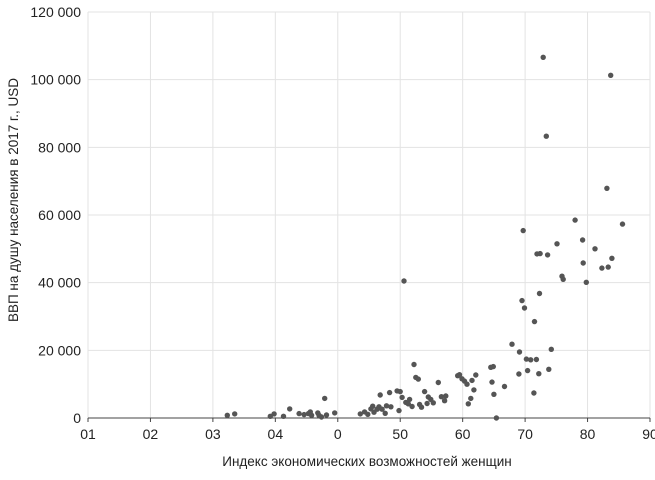 The width and height of the screenshot is (655, 480). I want to click on y-tick-label: 20 000, so click(59, 350).